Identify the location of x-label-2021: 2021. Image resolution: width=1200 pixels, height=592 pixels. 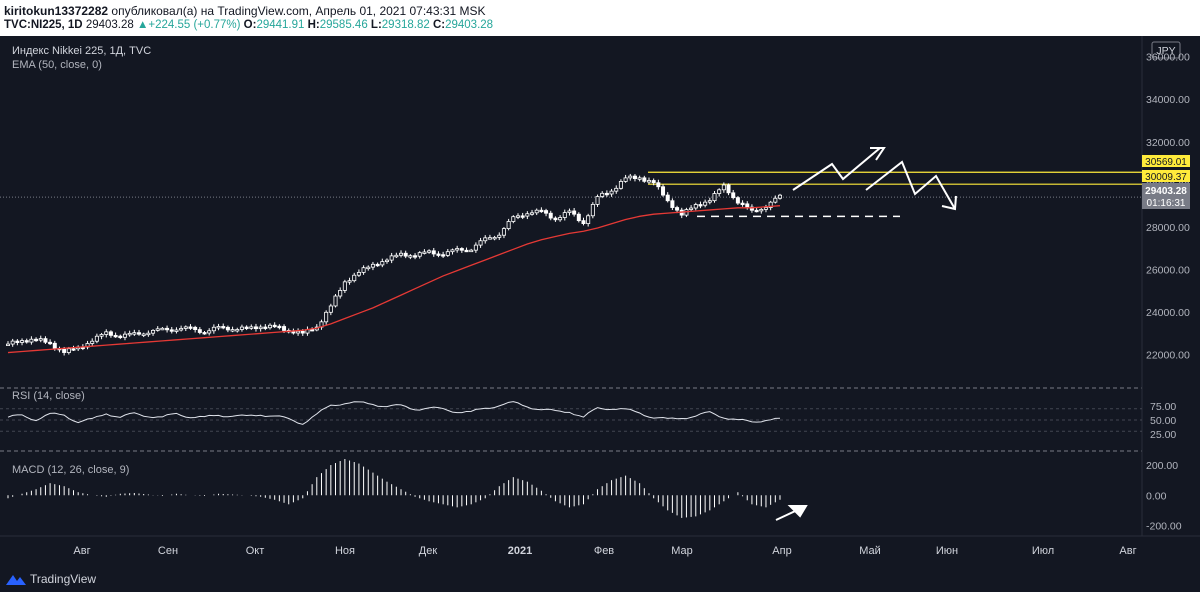
(520, 551).